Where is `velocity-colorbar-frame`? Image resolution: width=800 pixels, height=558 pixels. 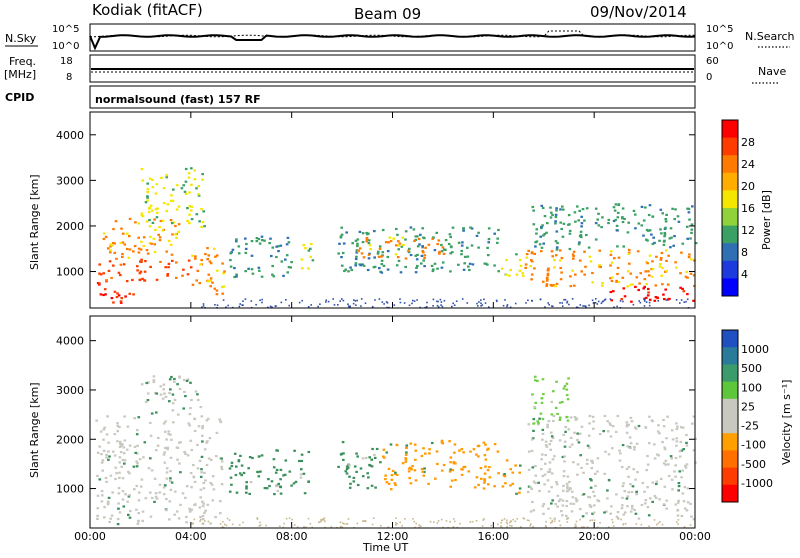
velocity-colorbar-frame is located at coordinates (730, 416).